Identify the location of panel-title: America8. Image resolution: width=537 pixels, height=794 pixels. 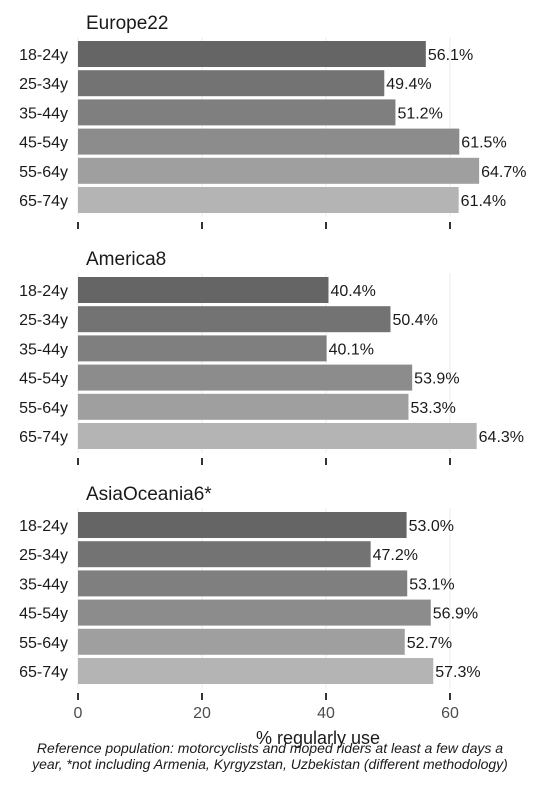
(126, 259).